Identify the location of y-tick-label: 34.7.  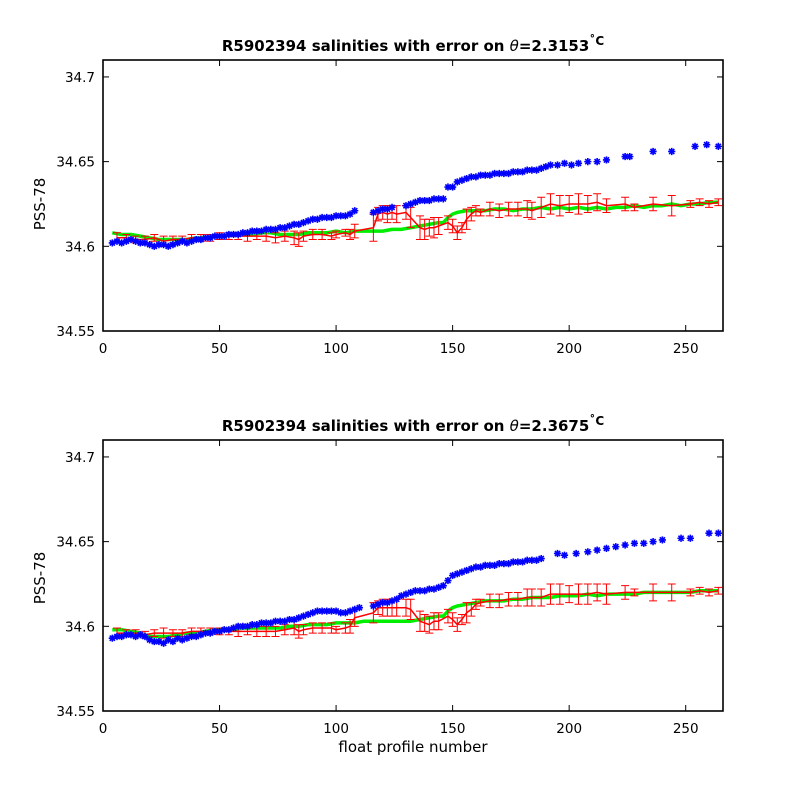
(80, 458).